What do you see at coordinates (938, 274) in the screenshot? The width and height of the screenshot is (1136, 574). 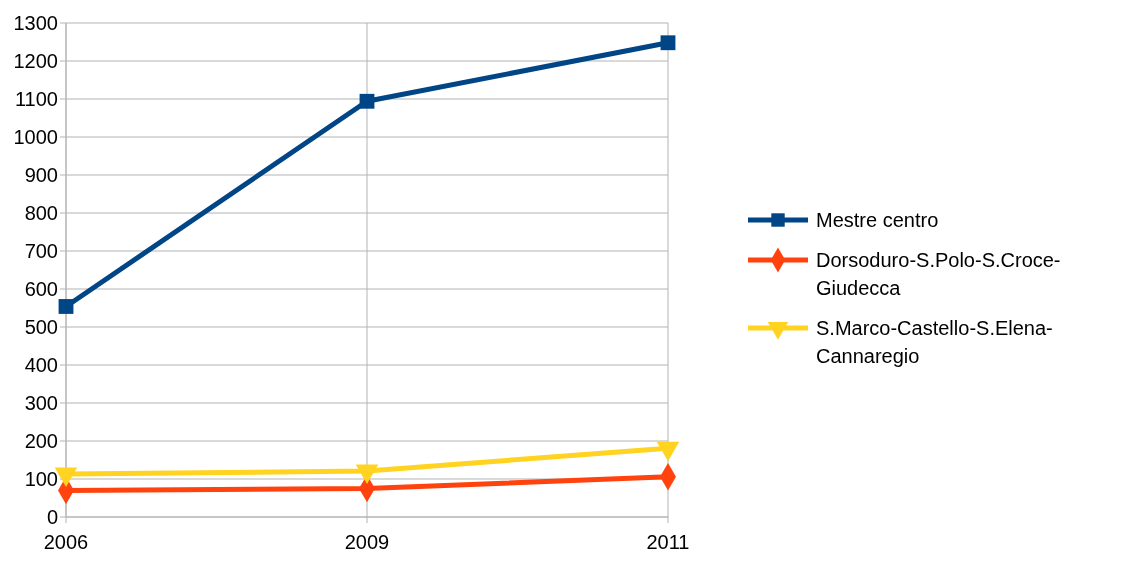 I see `legend-label: Dorsoduro-S.Polo-S.Croce-Giudecca` at bounding box center [938, 274].